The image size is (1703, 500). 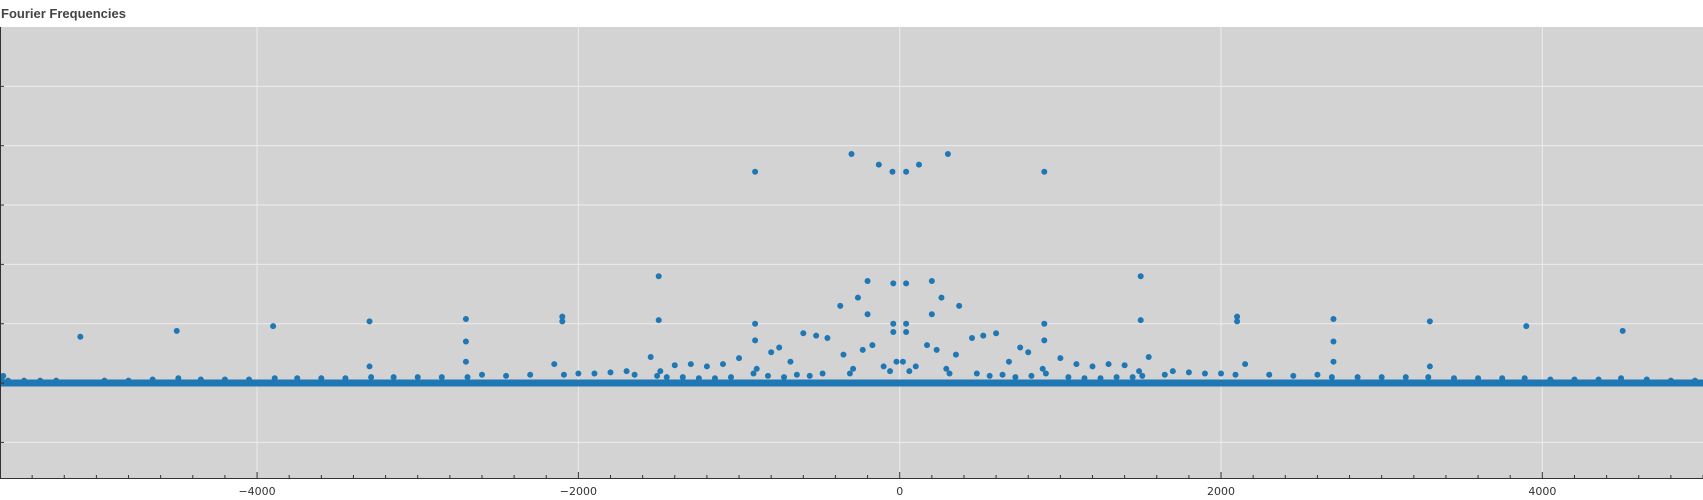 I want to click on chart-title: Fourier Frequencies, so click(x=63, y=13).